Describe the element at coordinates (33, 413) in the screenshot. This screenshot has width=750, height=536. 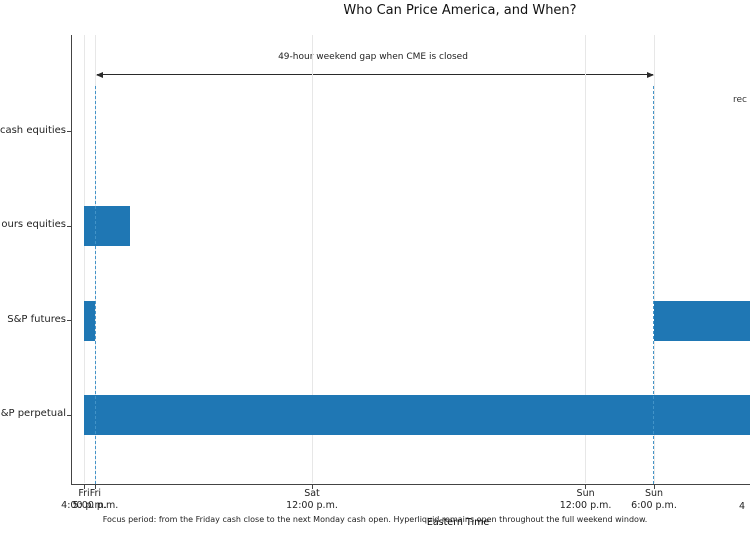
I see `y-tick-label: &P perpetual` at that location.